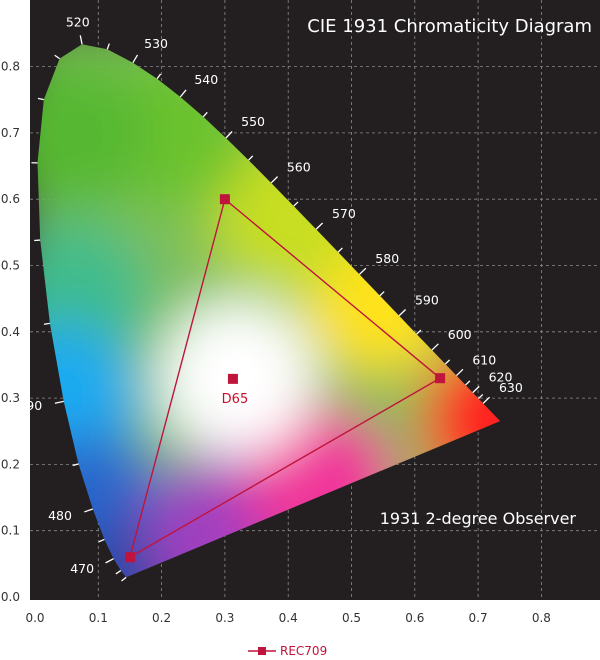 This screenshot has width=600, height=660. What do you see at coordinates (10, 597) in the screenshot?
I see `y-tick-label: 0.0` at bounding box center [10, 597].